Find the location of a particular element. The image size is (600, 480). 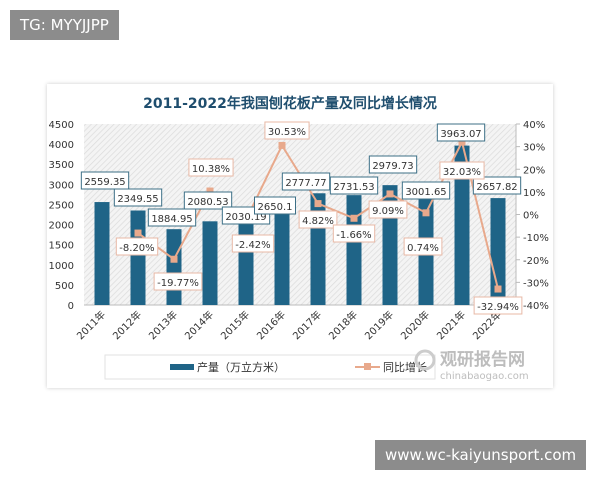

growth-value-label: 4.82% is located at coordinates (318, 219).